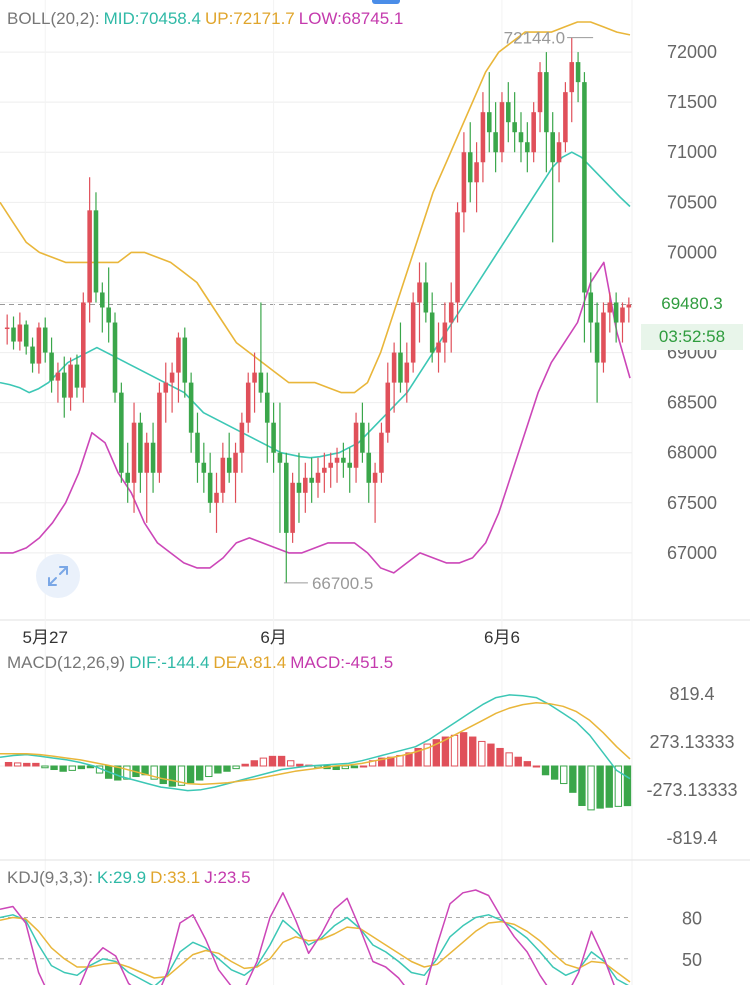 The width and height of the screenshot is (750, 985). I want to click on kdj-tick-label: 80, so click(692, 919).